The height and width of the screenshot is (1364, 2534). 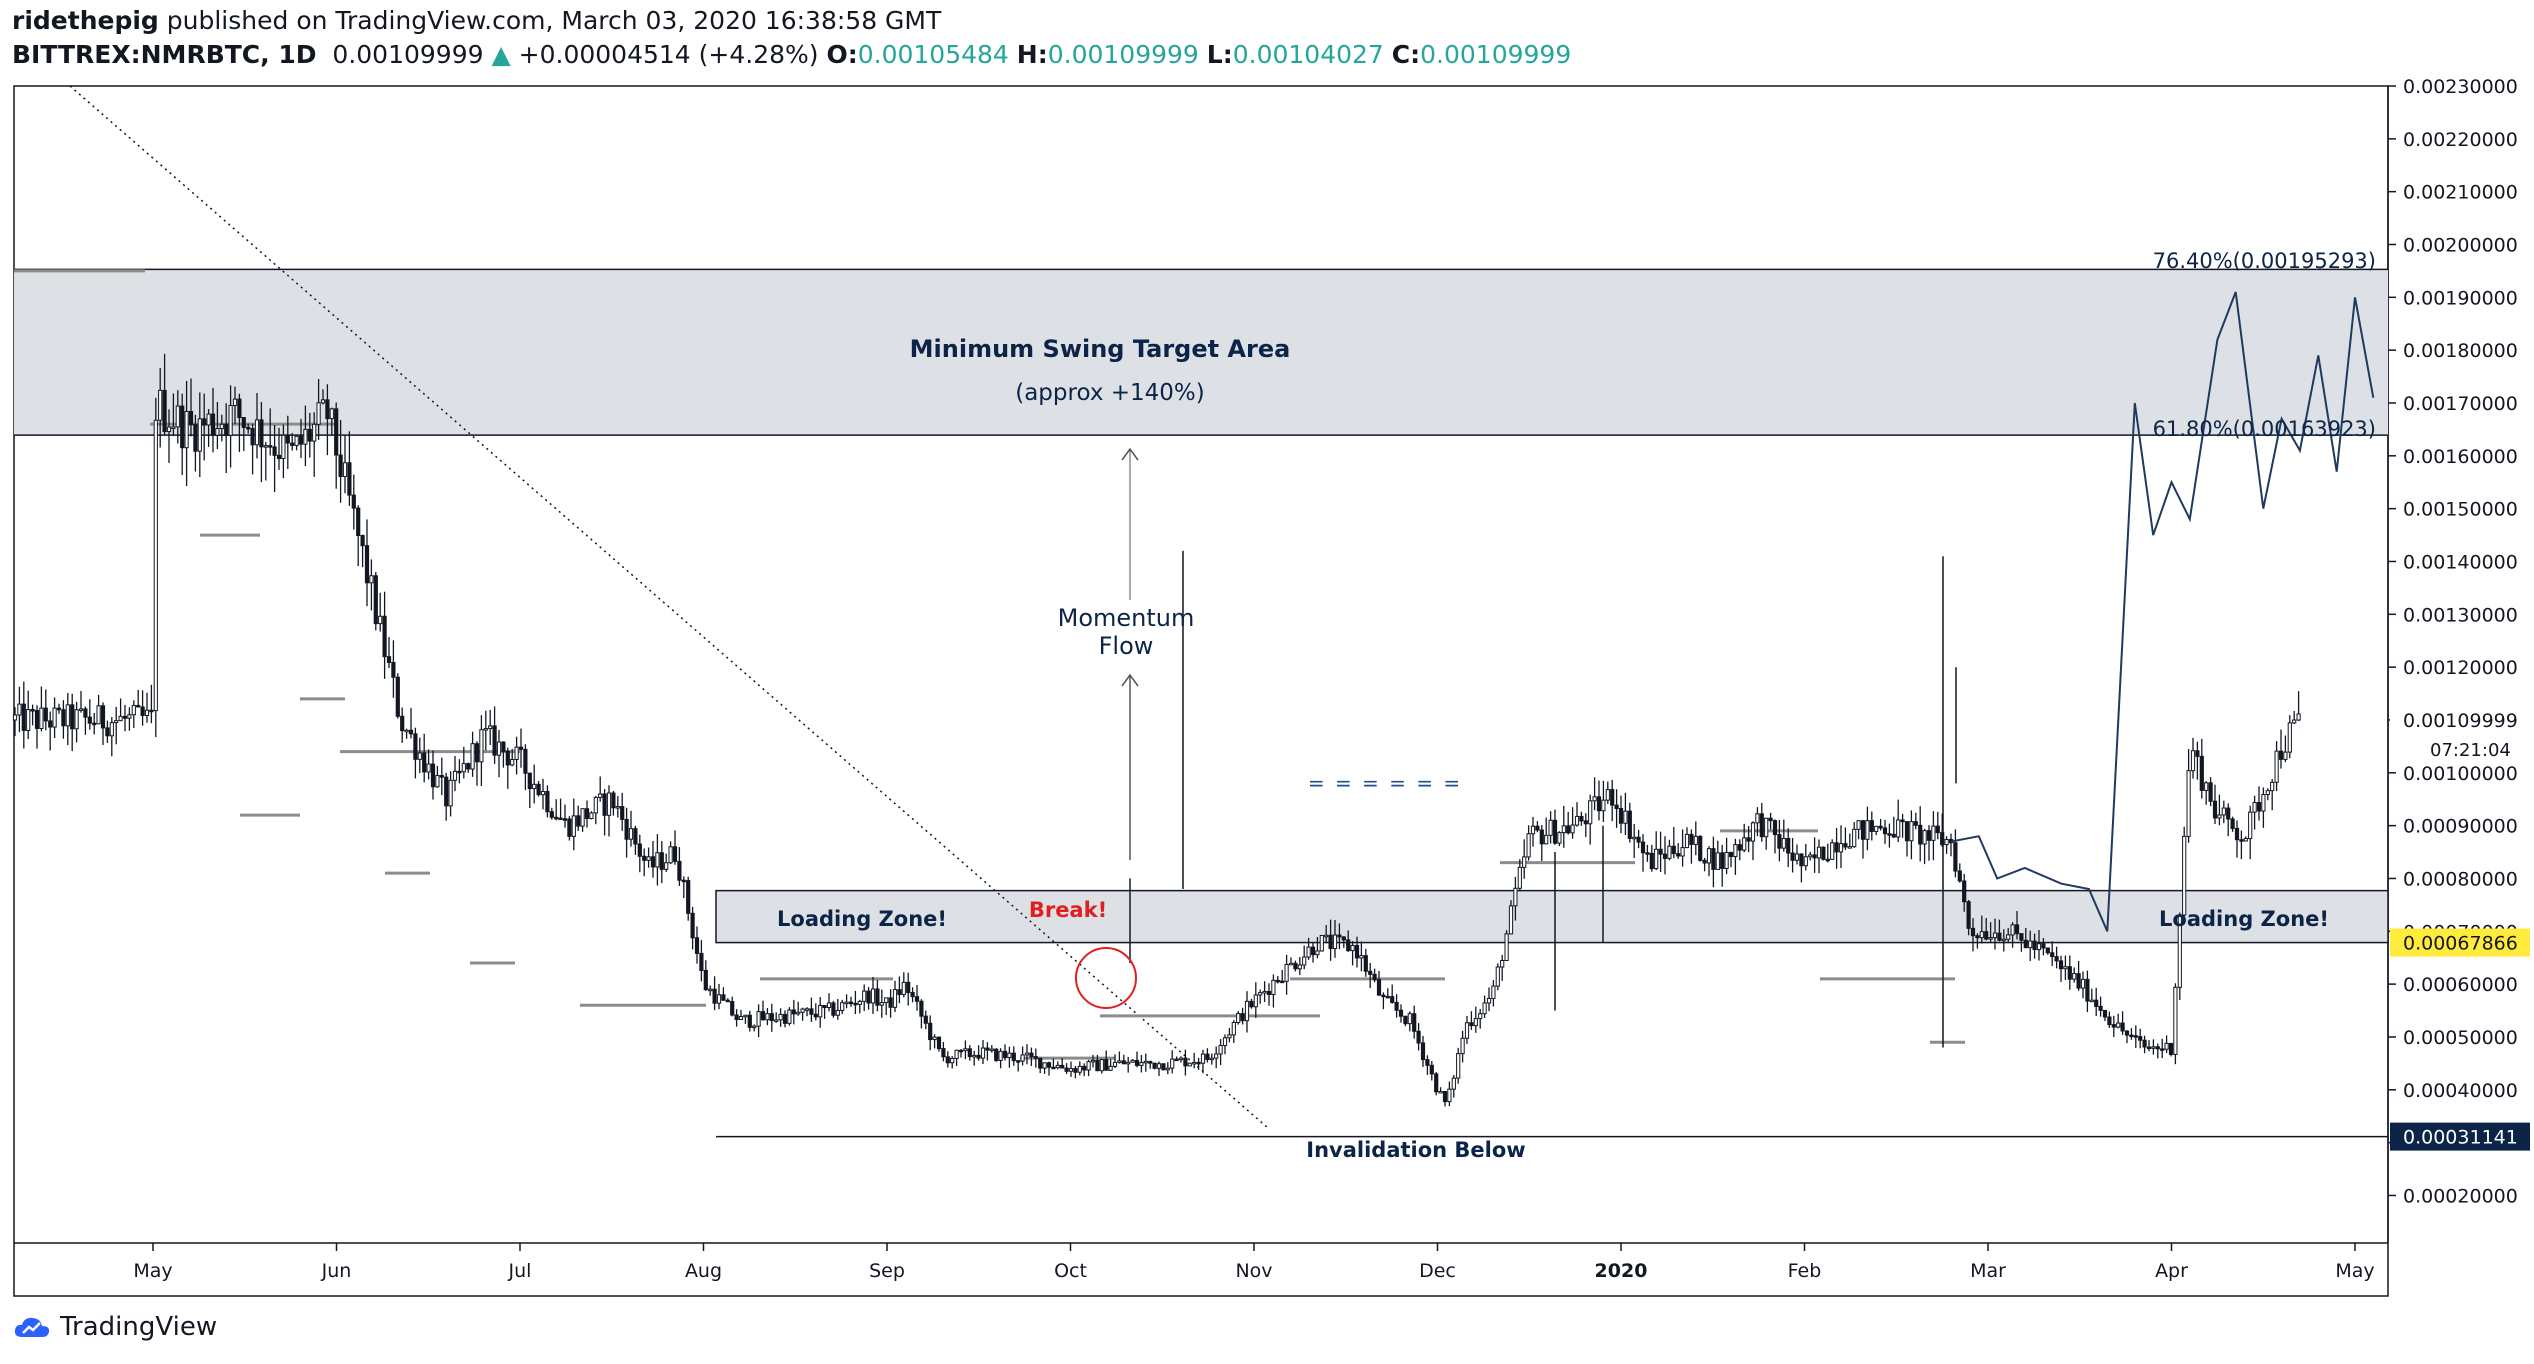 What do you see at coordinates (1415, 1150) in the screenshot?
I see `invalidation-label: Invalidation Below` at bounding box center [1415, 1150].